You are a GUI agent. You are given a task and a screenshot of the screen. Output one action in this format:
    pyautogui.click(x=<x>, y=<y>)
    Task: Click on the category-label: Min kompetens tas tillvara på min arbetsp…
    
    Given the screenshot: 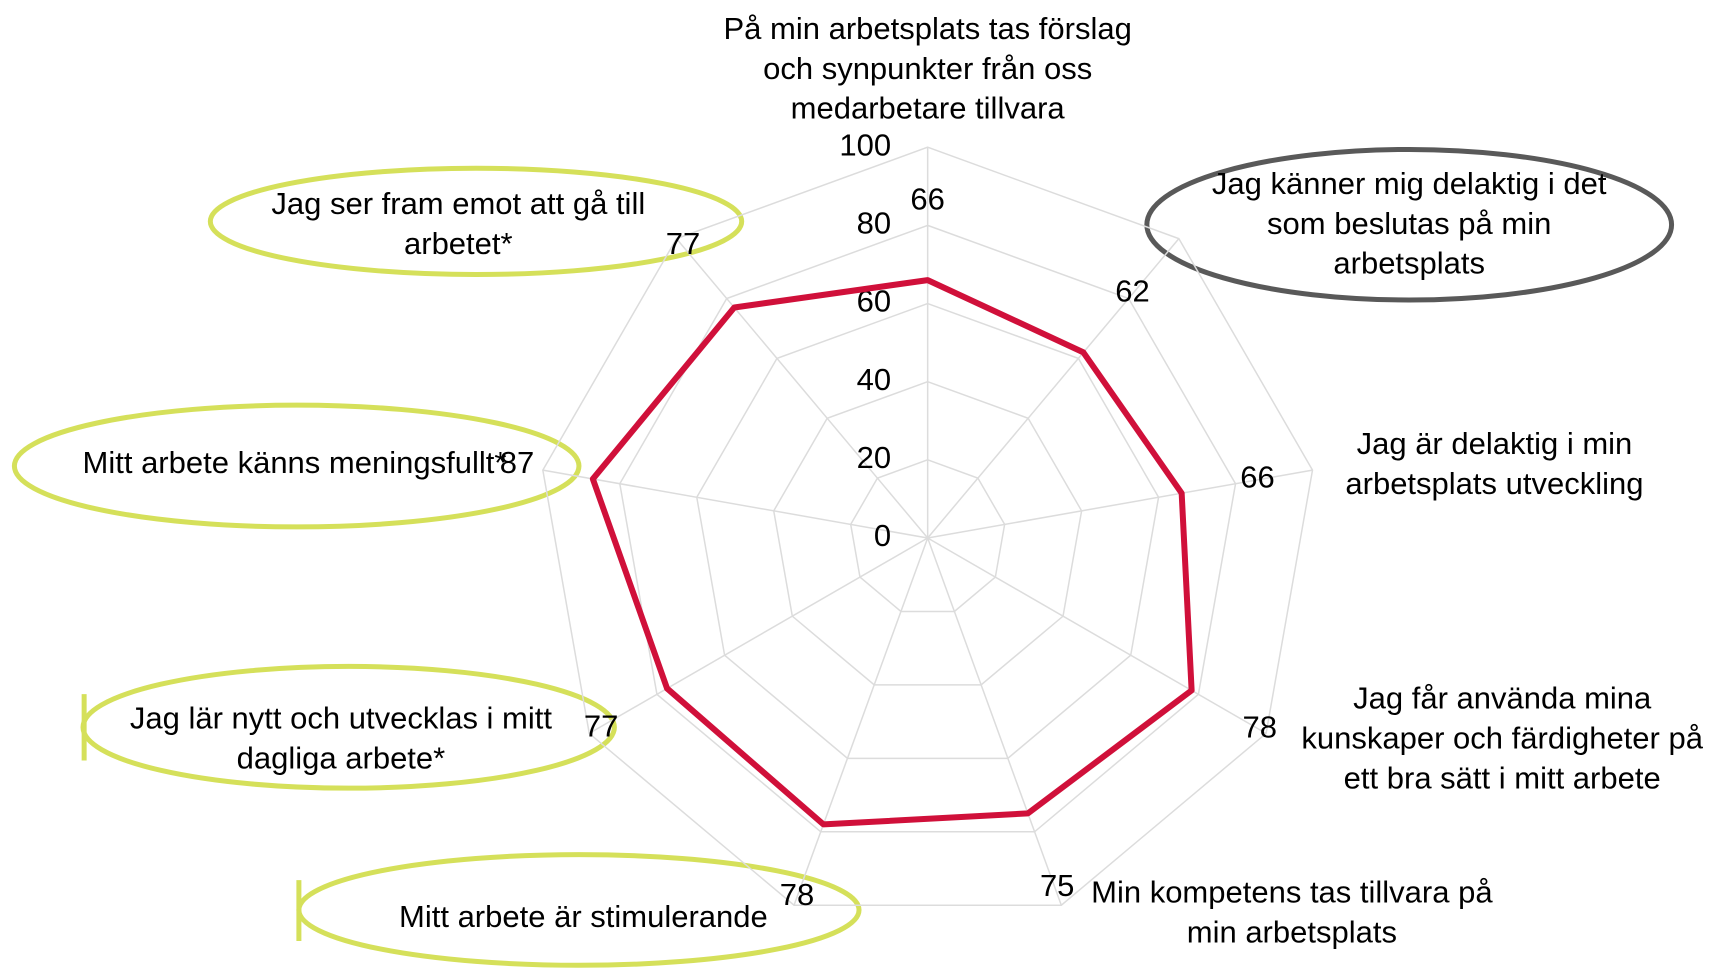 What is the action you would take?
    pyautogui.click(x=1292, y=912)
    